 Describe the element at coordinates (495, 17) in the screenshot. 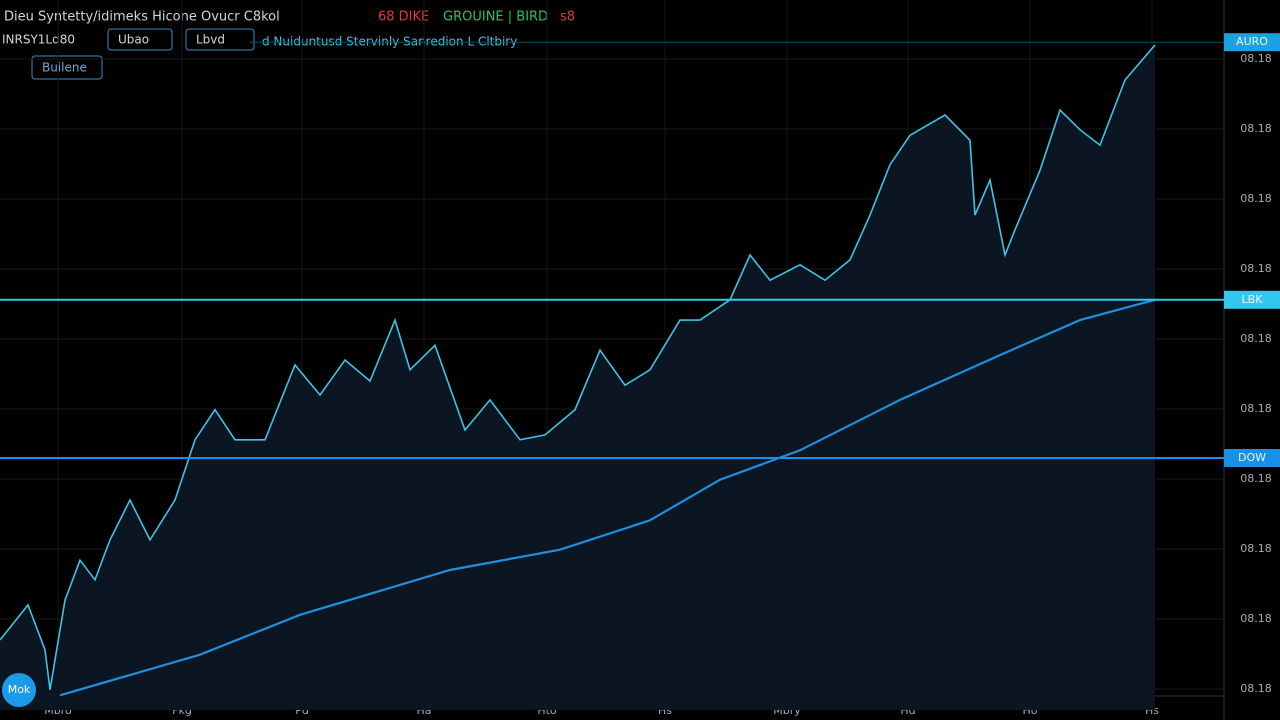

I see `header-up: GROUINE | BIRD` at that location.